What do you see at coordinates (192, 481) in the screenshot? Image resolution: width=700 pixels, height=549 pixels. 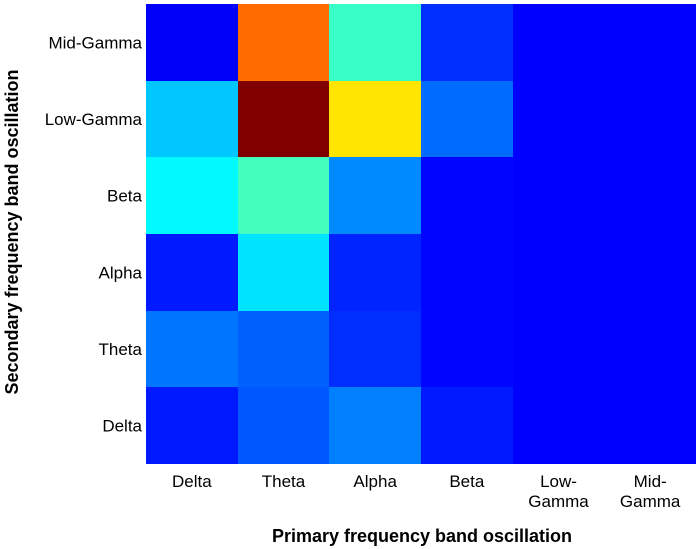 I see `x-tick-label: Delta` at bounding box center [192, 481].